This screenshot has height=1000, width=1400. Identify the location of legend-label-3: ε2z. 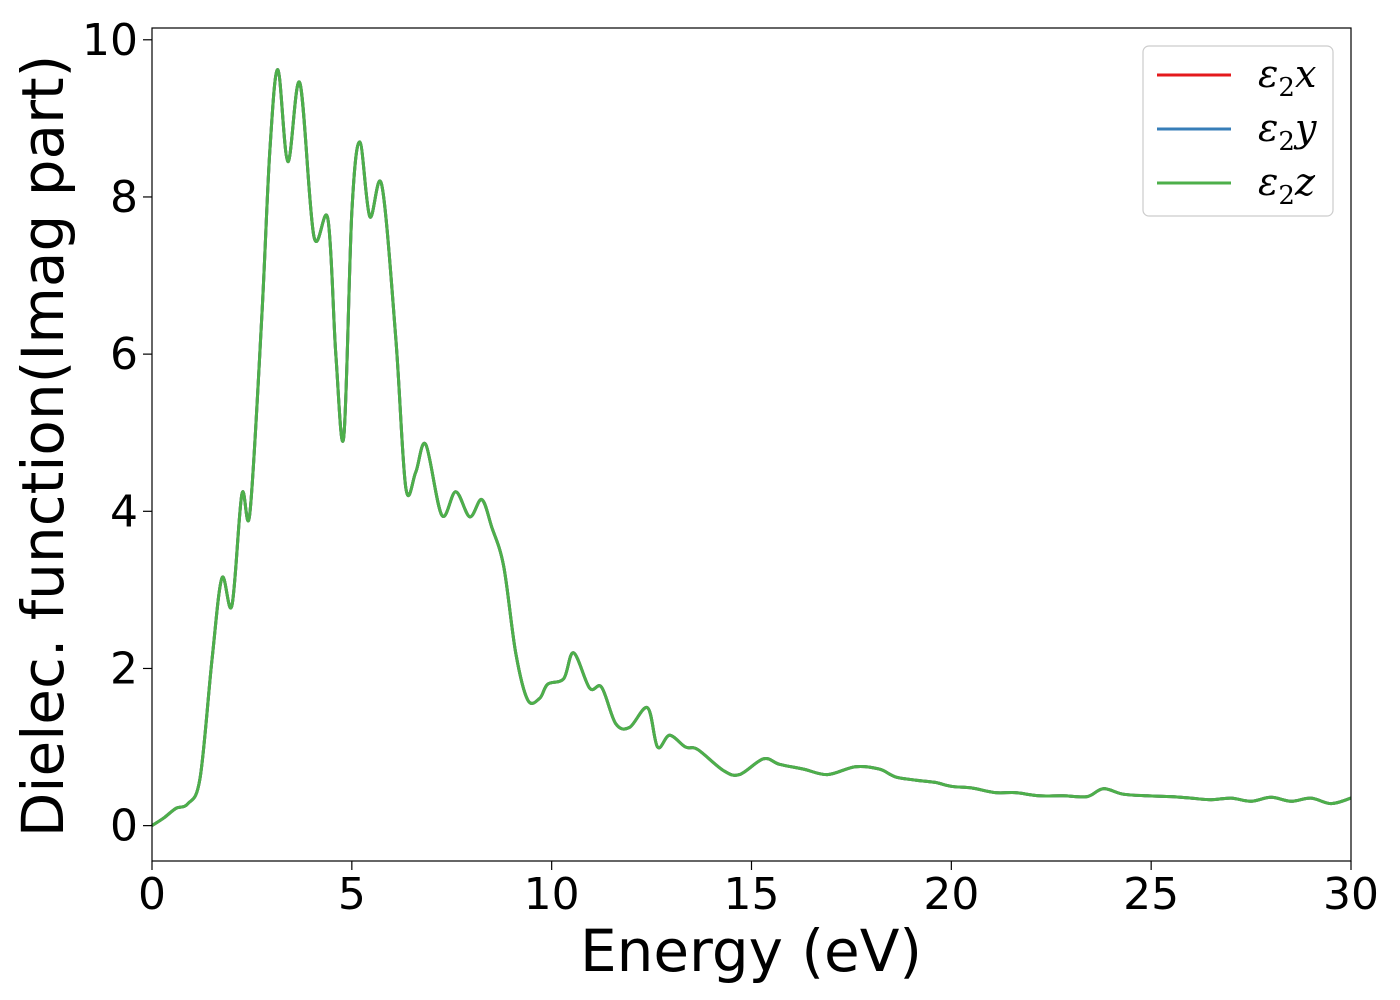
(1287, 185).